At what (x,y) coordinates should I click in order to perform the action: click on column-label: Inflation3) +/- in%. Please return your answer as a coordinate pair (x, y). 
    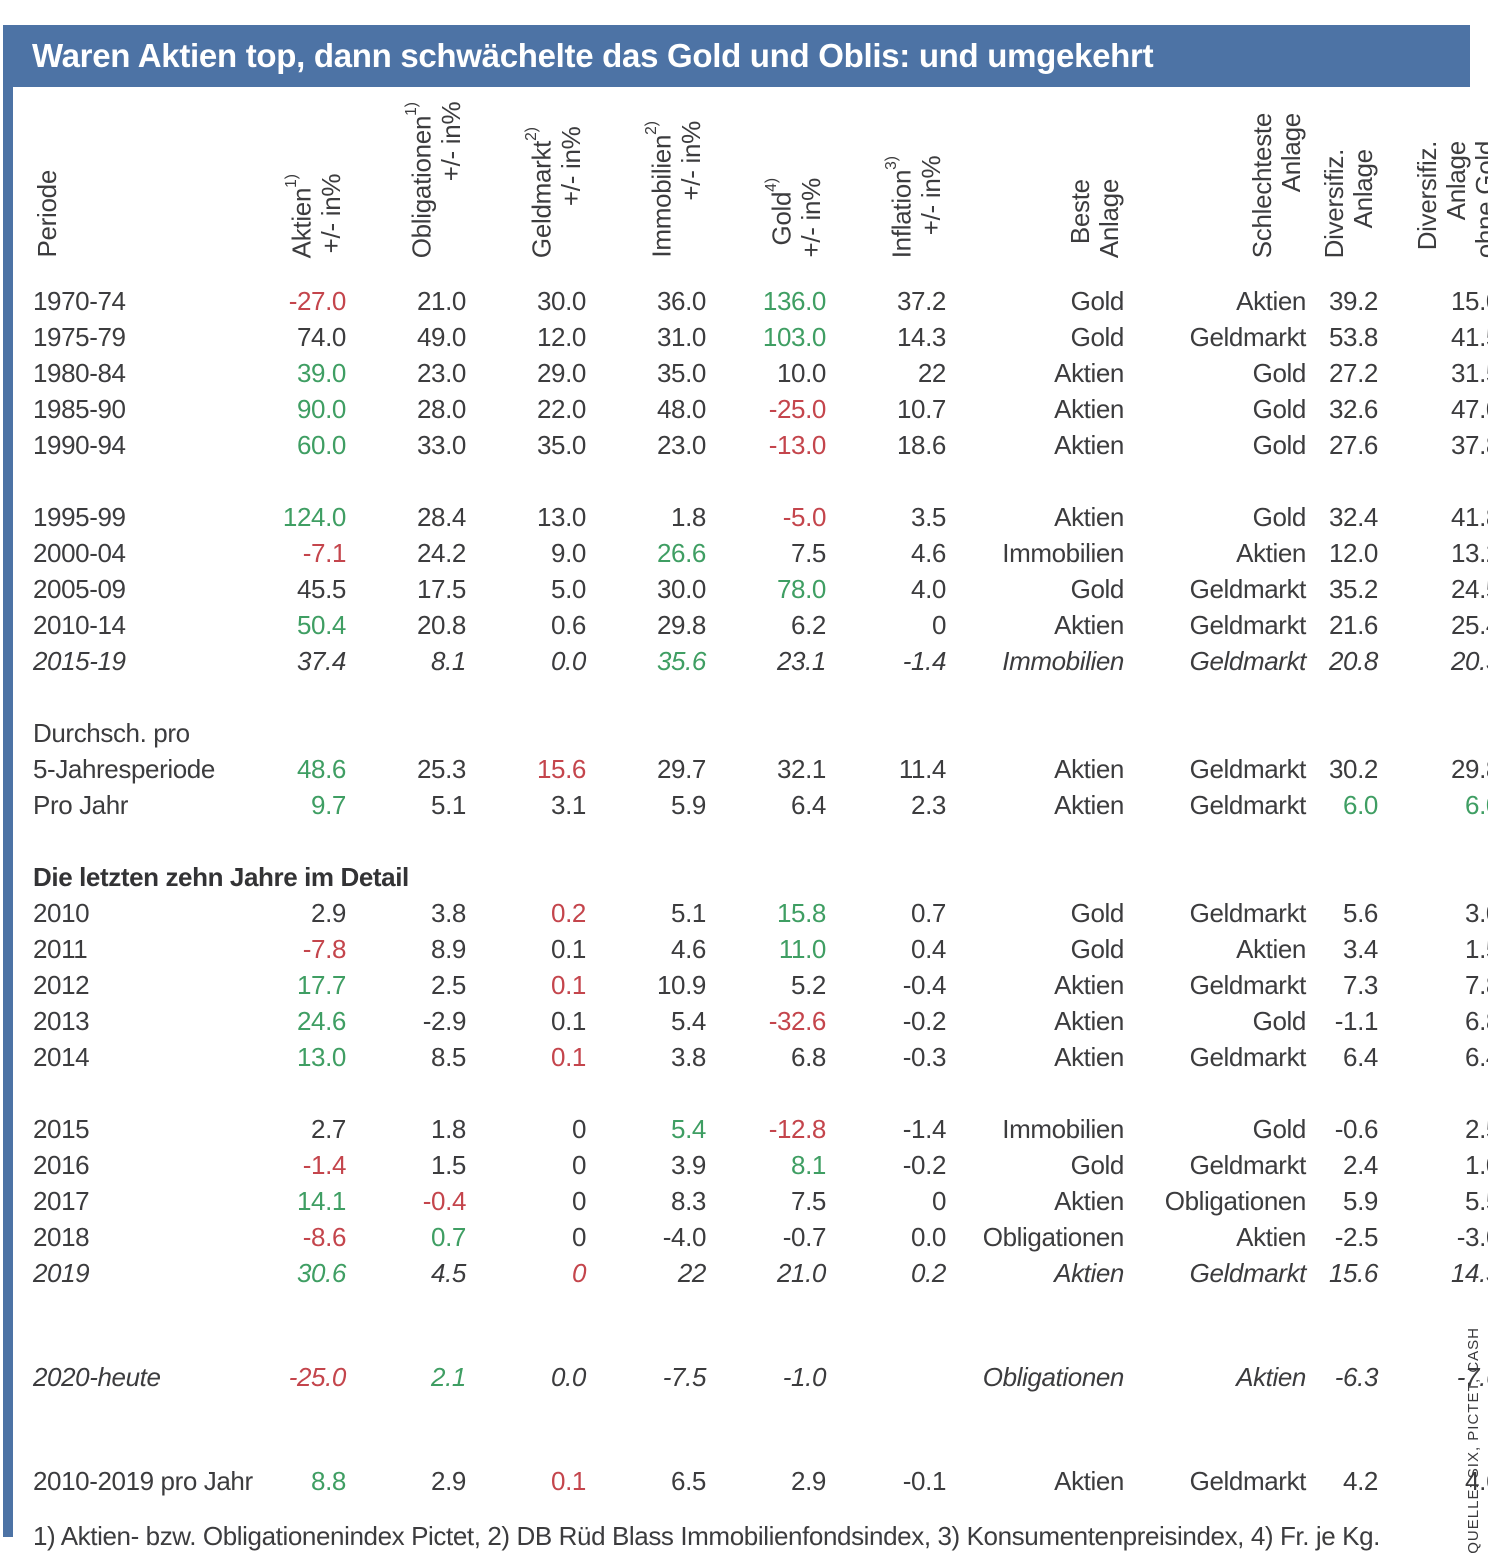
    Looking at the image, I should click on (914, 206).